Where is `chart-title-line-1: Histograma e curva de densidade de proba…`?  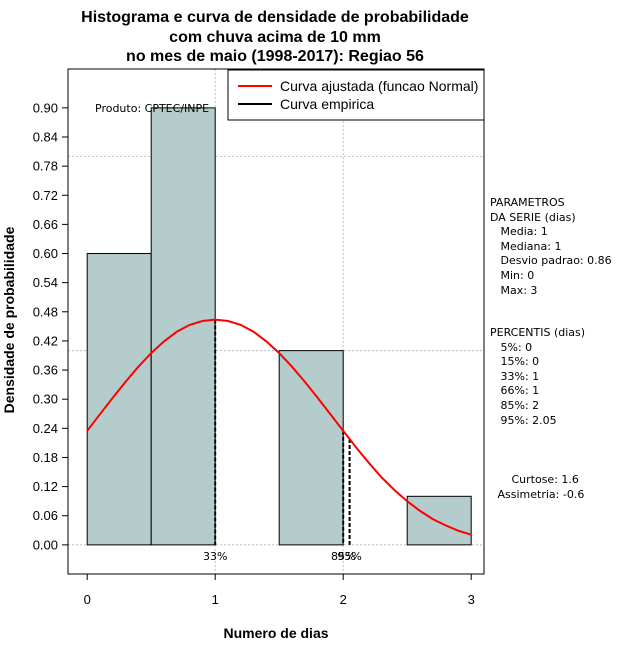 chart-title-line-1: Histograma e curva de densidade de proba… is located at coordinates (275, 17).